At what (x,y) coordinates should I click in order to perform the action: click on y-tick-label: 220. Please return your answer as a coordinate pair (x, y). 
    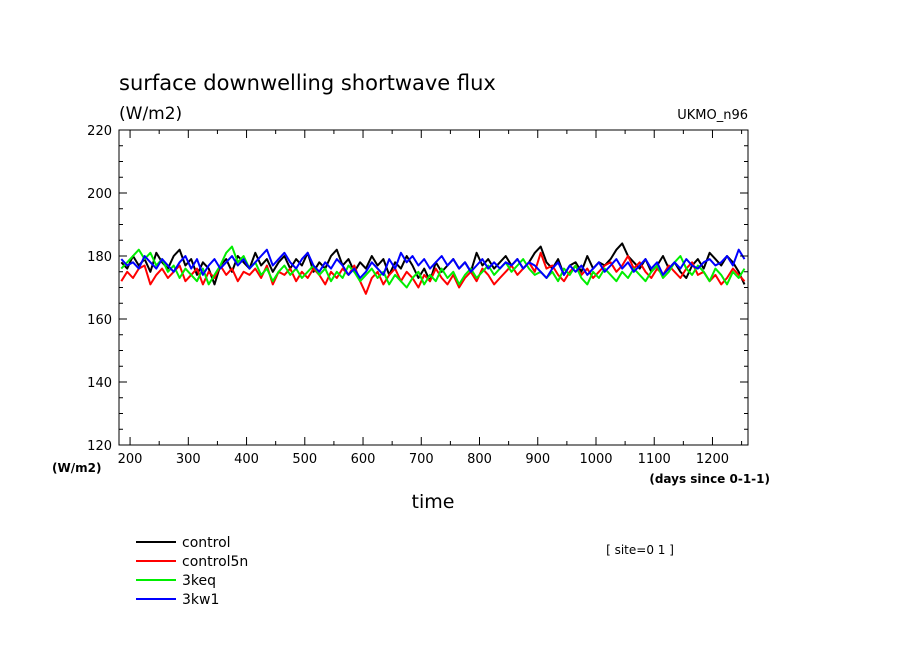
    Looking at the image, I should click on (99, 131).